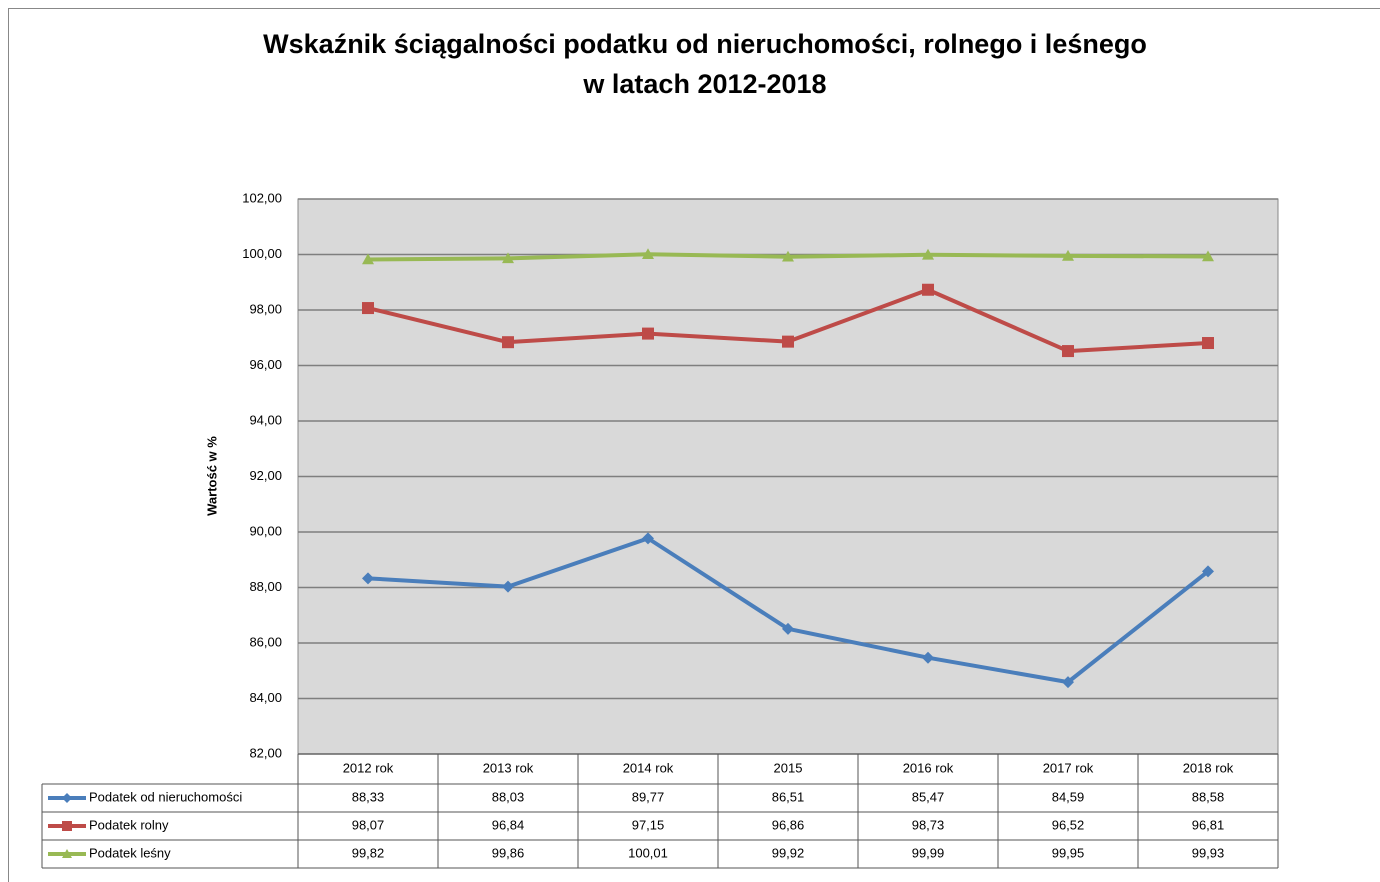  Describe the element at coordinates (368, 767) in the screenshot. I see `x-tick-label: 2012 rok` at that location.